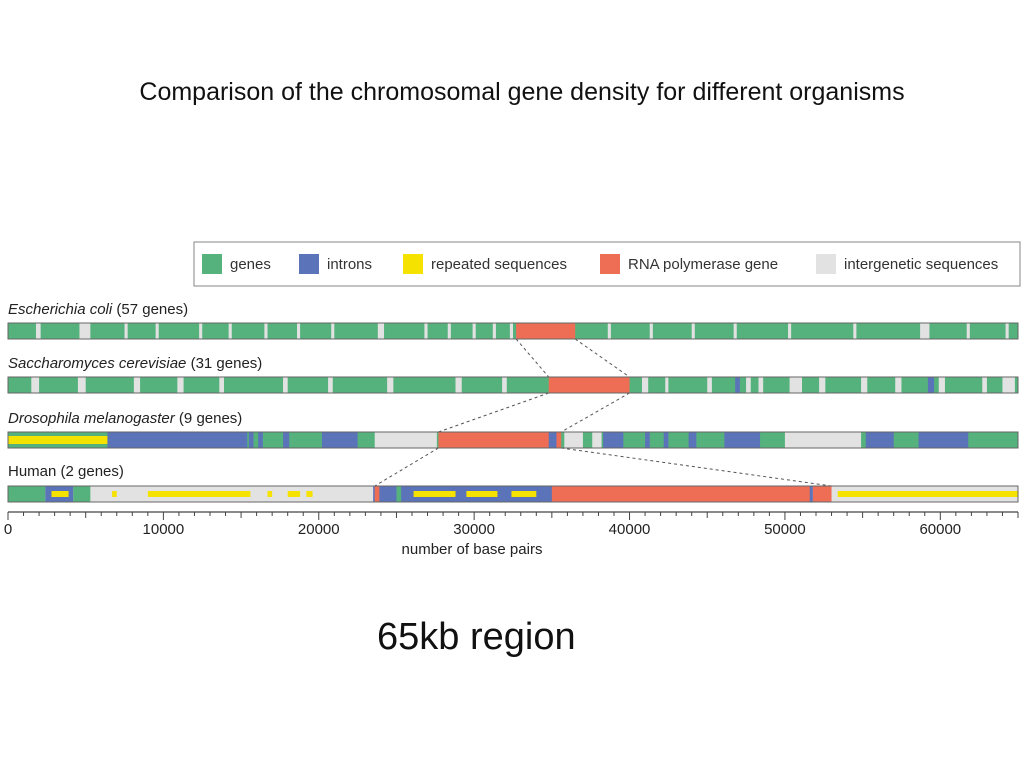 This screenshot has width=1024, height=768. I want to click on legend-label: introns, so click(349, 264).